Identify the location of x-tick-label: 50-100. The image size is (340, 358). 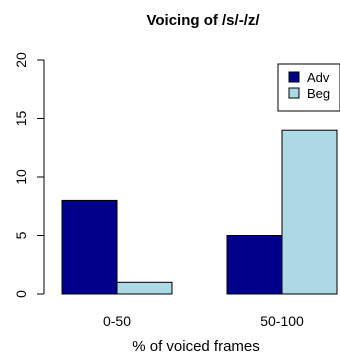
(282, 321).